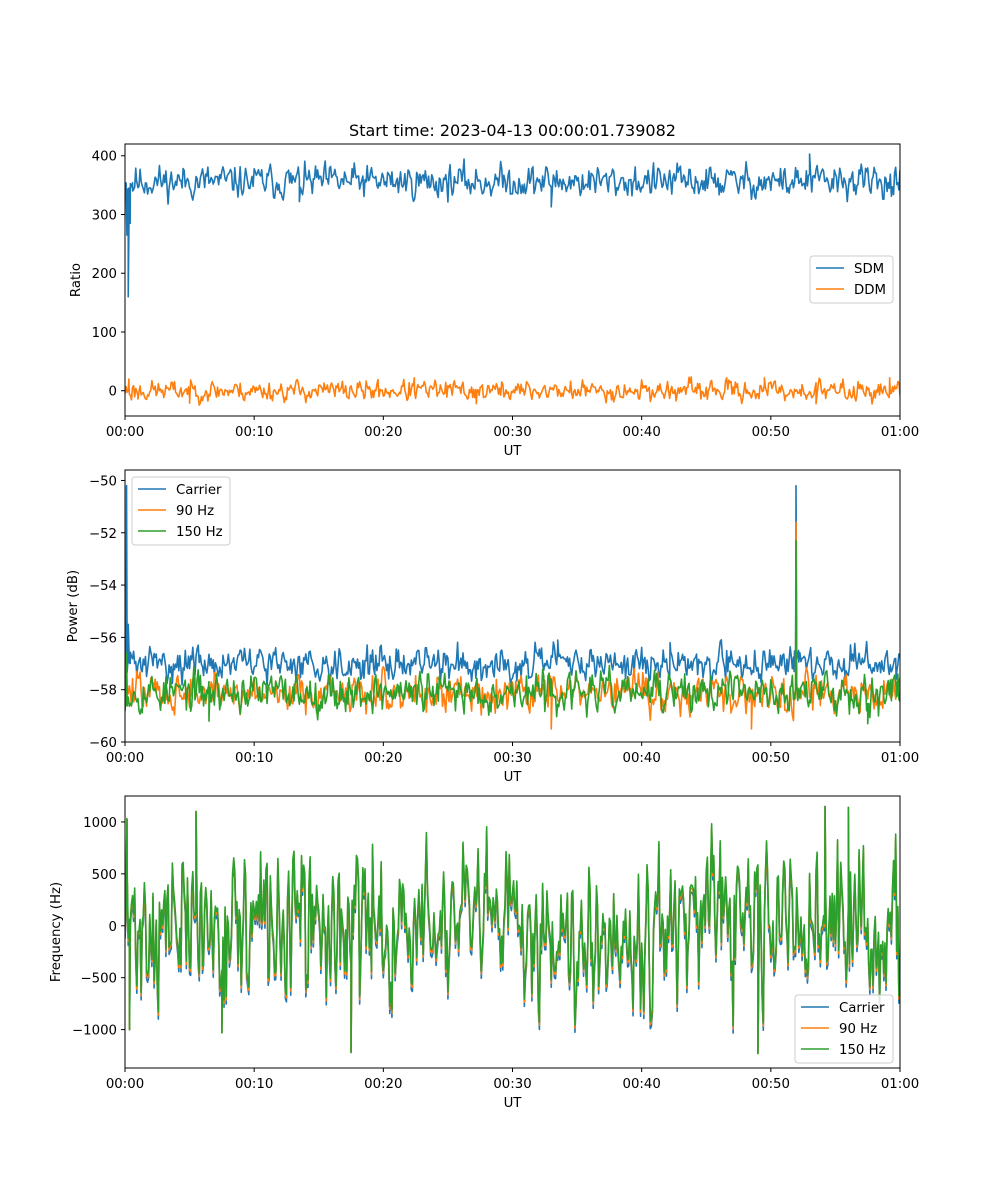 Image resolution: width=1000 pixels, height=1200 pixels. What do you see at coordinates (512, 130) in the screenshot?
I see `figure-title: Start time: 2023-04-13 00:00:01.739082` at bounding box center [512, 130].